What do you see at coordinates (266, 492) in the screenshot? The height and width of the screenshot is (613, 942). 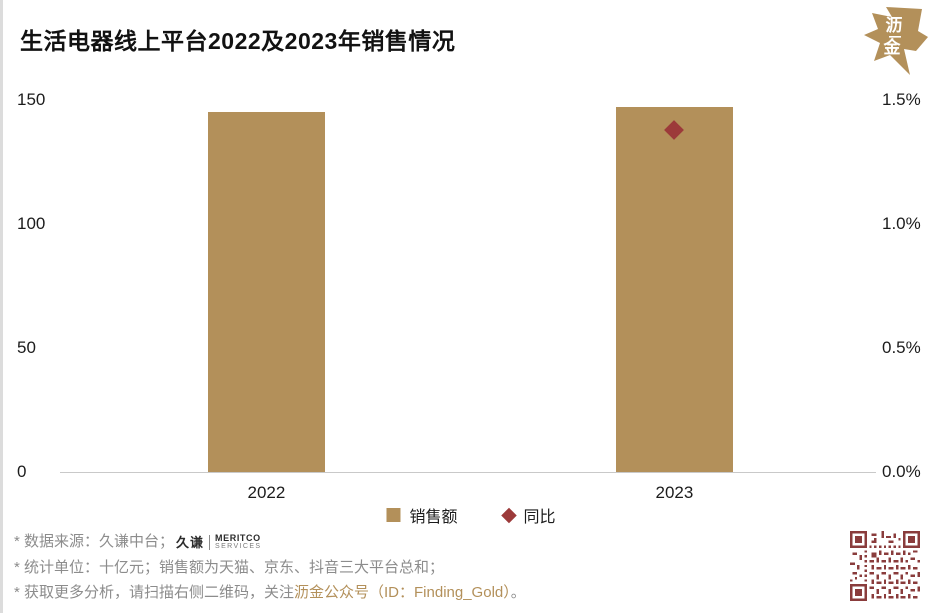 I see `x-axis-label-2022: 2022` at bounding box center [266, 492].